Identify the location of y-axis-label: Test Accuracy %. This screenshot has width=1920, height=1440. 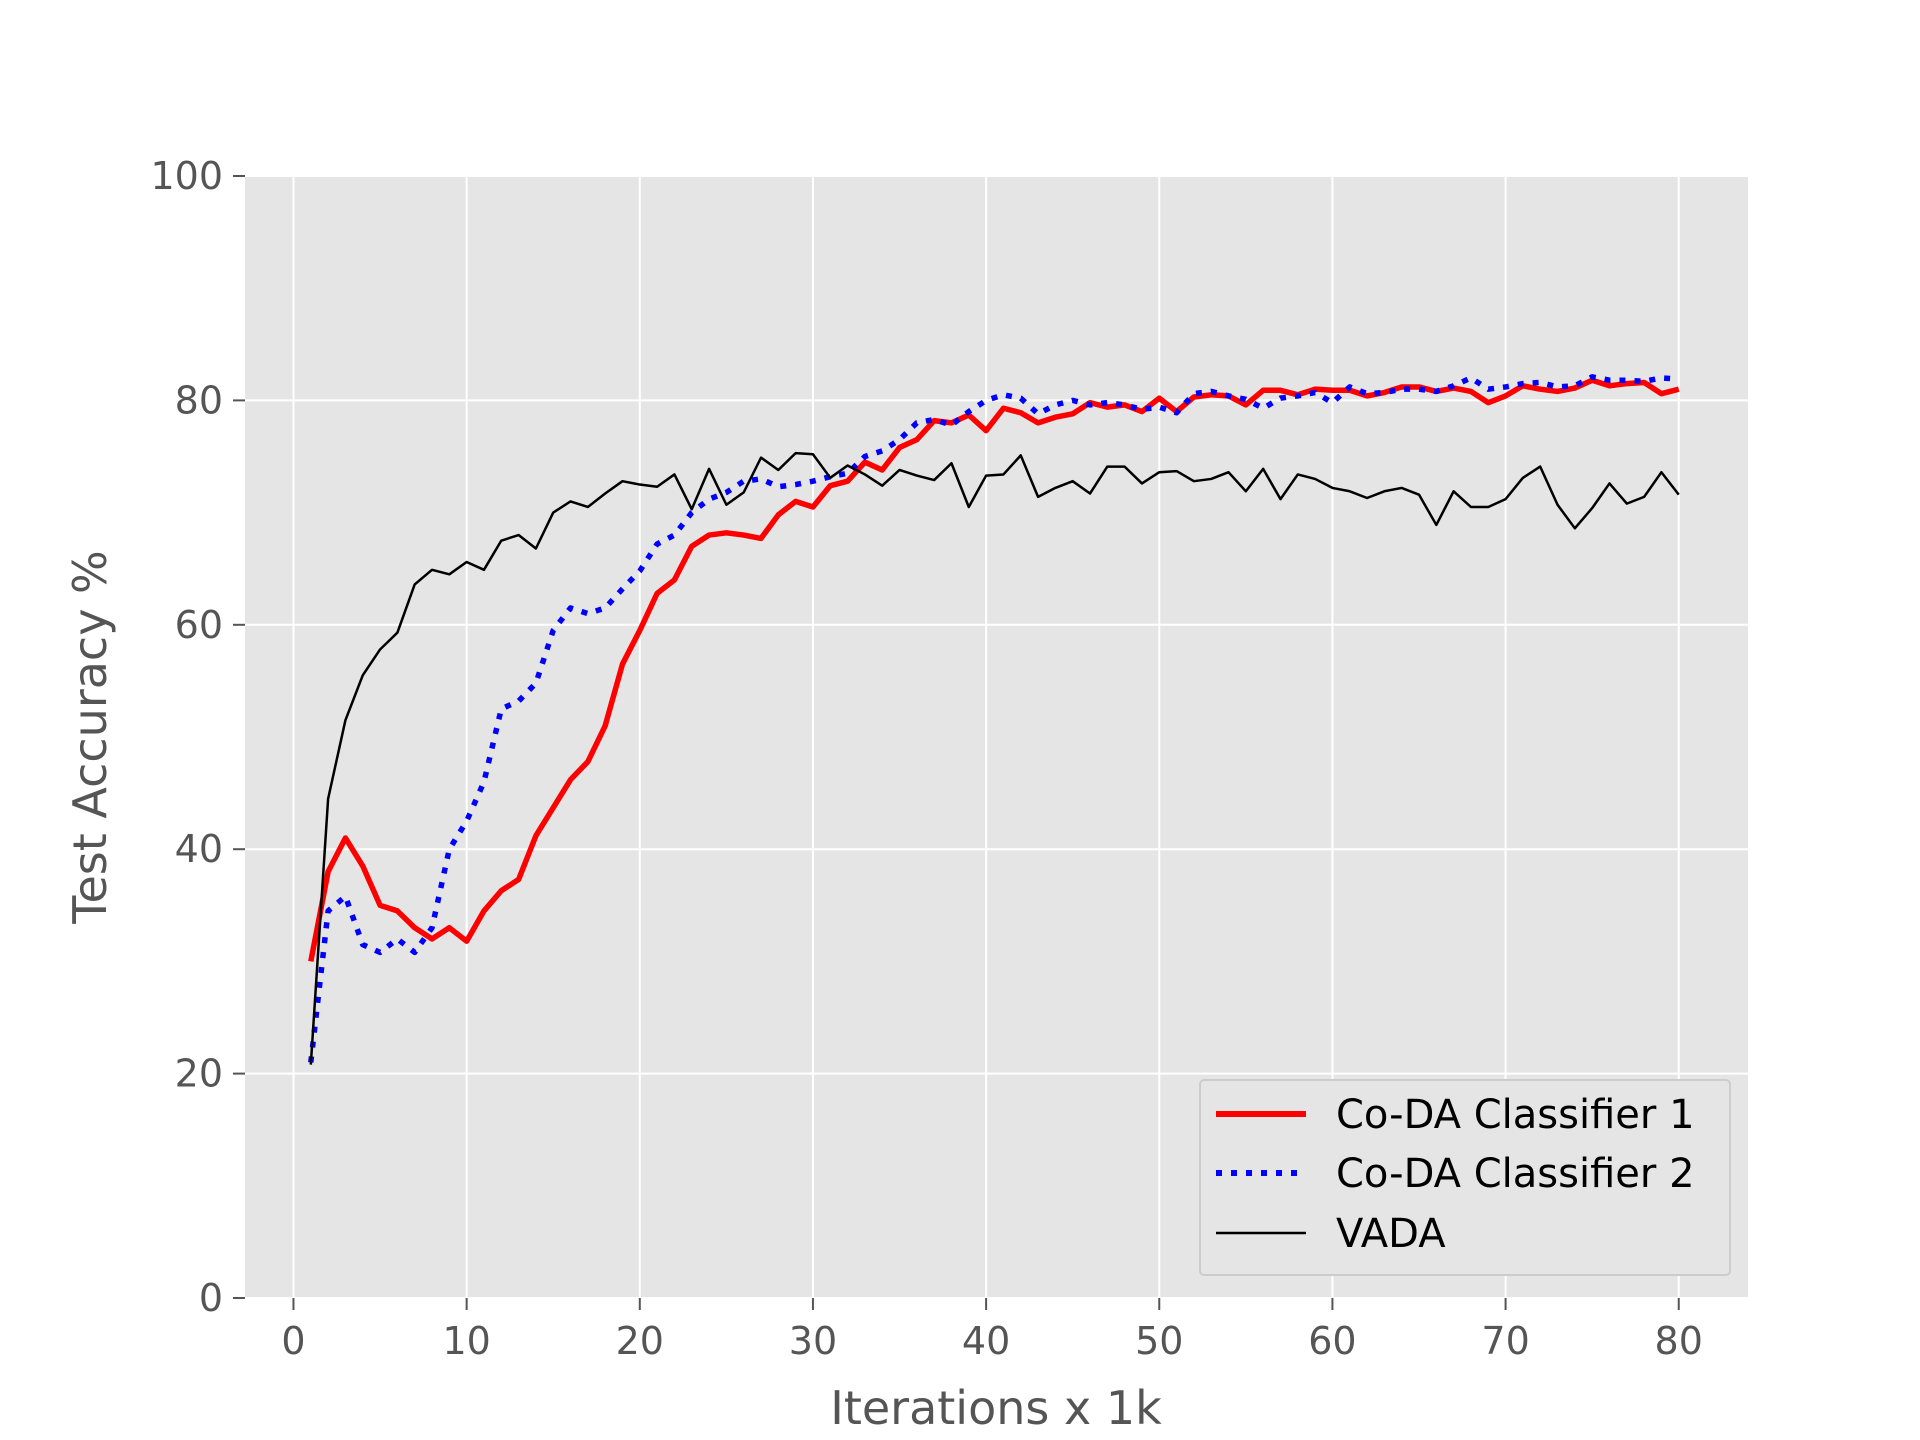
(90, 737).